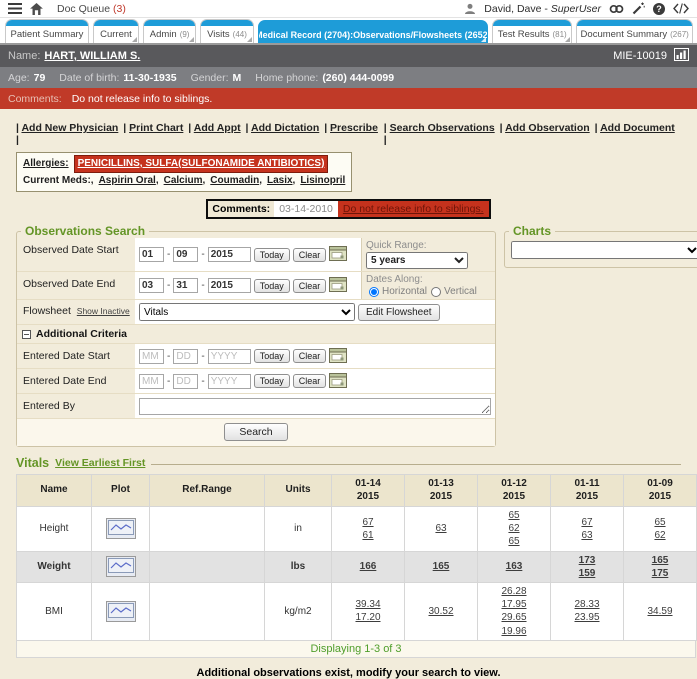  Describe the element at coordinates (441, 611) in the screenshot. I see `observation-value-link: 30.52` at that location.